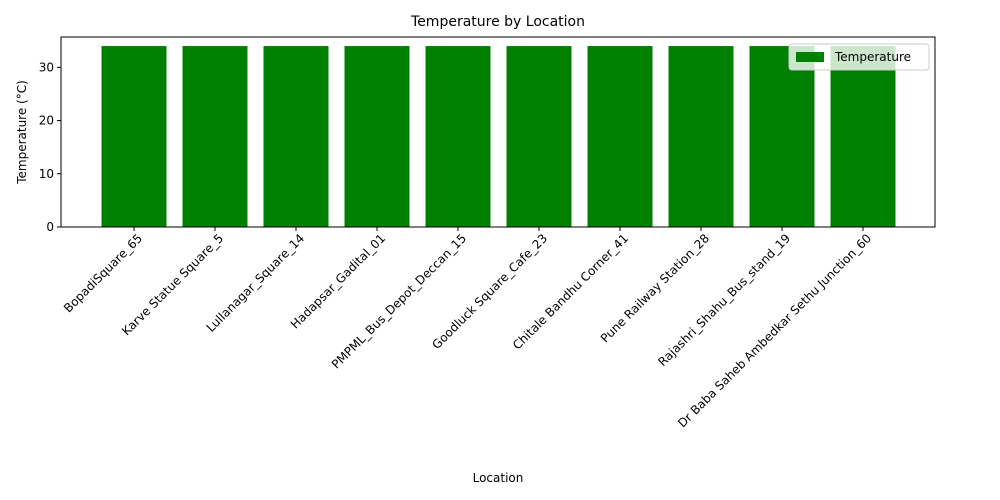 This screenshot has height=500, width=1000. I want to click on x-tick-label: Dr Baba Saheb Ambedkar Sethu Junction_60, so click(774, 330).